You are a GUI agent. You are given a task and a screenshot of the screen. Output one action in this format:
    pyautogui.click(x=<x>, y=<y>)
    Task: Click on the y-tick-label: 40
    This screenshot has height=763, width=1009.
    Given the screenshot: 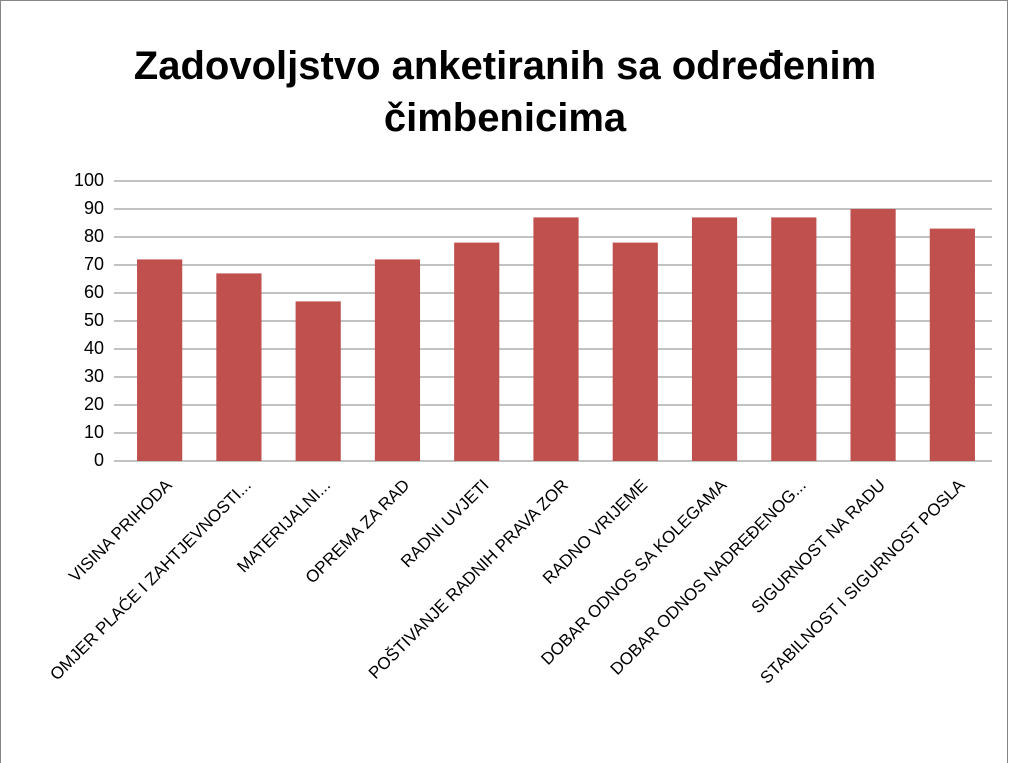 What is the action you would take?
    pyautogui.click(x=94, y=348)
    